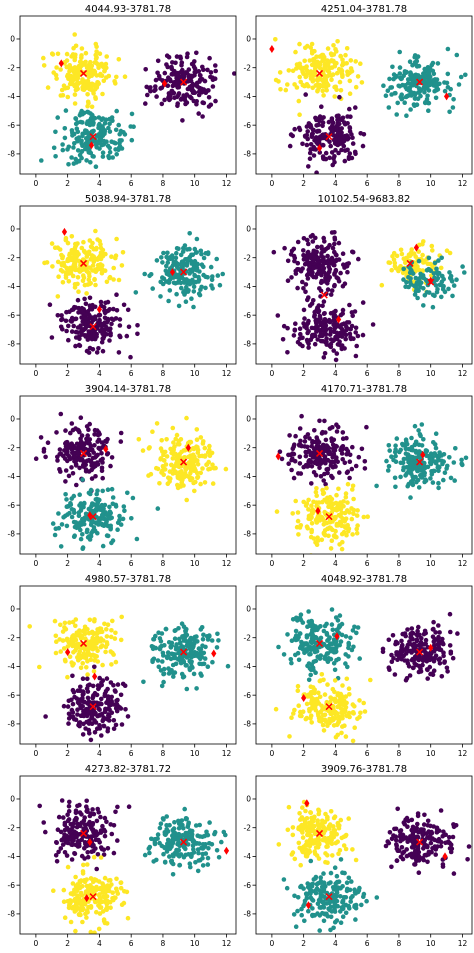  I want to click on y-tick-label: -4, so click(12, 476).